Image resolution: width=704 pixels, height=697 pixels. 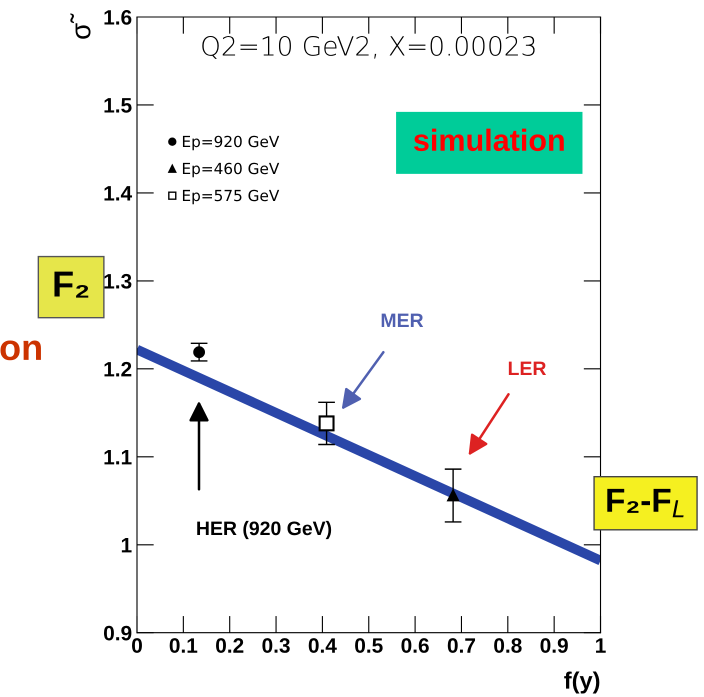 I want to click on x-tick-label: 0.9, so click(x=554, y=645).